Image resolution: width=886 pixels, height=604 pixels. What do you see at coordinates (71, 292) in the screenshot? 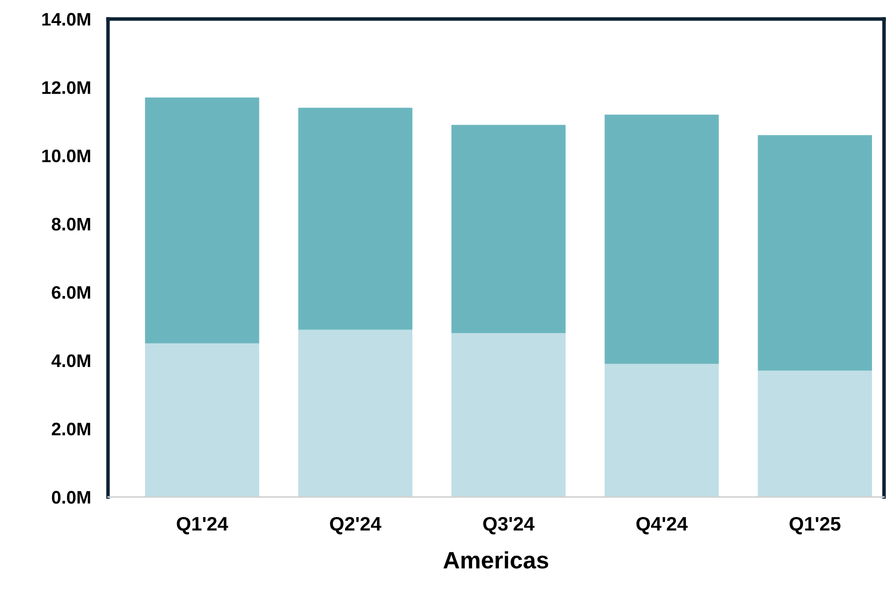
I see `y-tick-label: 6.0M` at bounding box center [71, 292].